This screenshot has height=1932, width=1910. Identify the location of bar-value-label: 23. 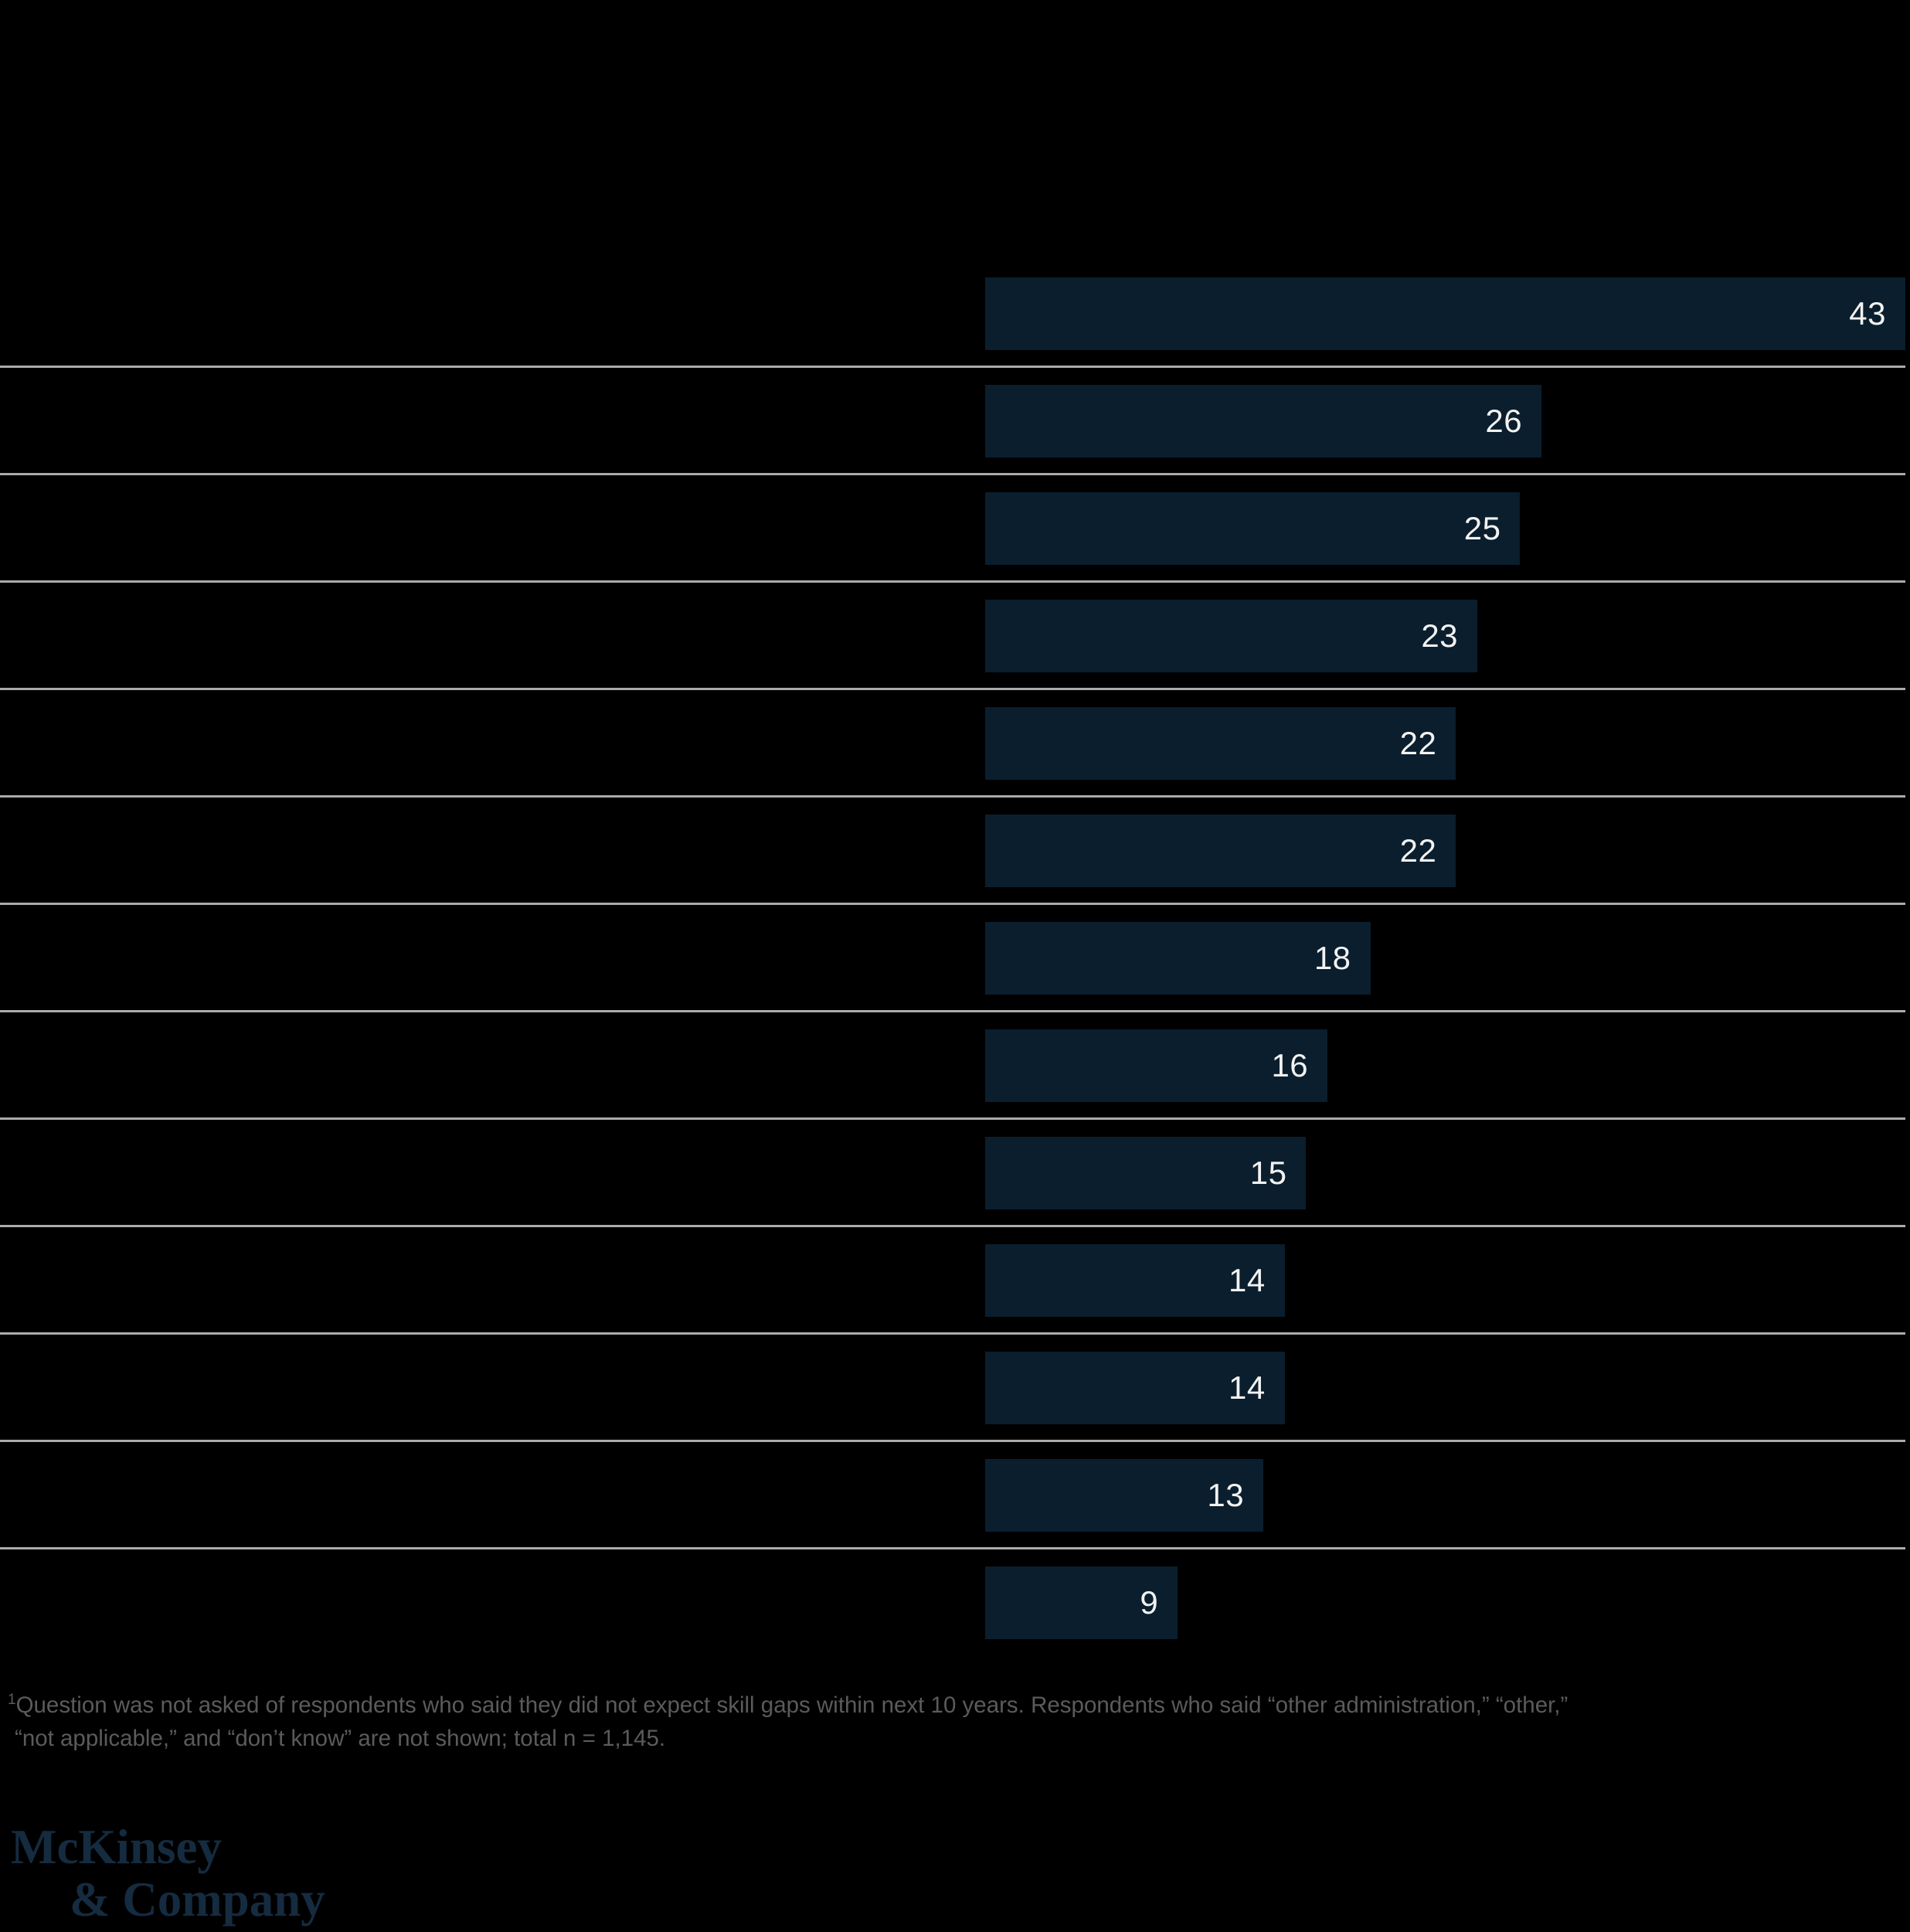
(1440, 635).